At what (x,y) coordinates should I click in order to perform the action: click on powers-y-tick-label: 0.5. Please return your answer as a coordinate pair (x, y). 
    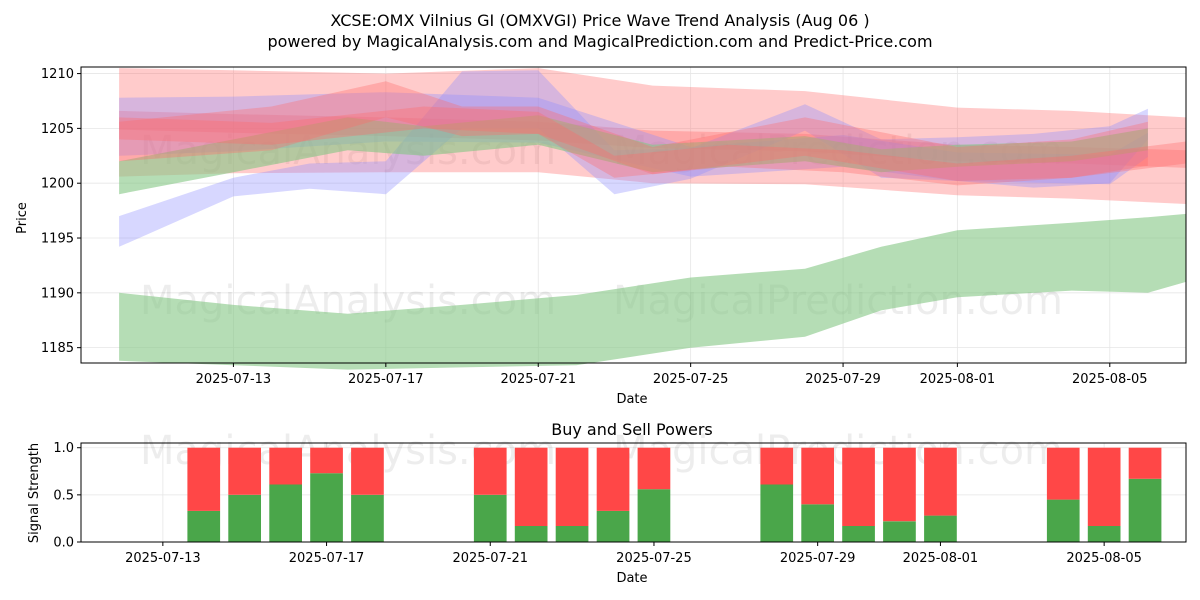
    Looking at the image, I should click on (63, 495).